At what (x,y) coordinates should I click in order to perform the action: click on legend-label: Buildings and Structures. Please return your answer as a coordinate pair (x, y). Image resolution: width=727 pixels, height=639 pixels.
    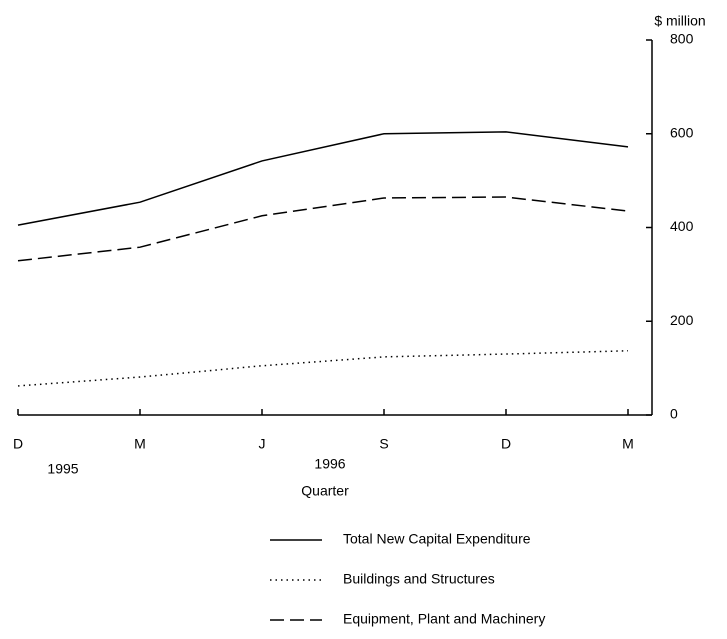
    Looking at the image, I should click on (419, 579).